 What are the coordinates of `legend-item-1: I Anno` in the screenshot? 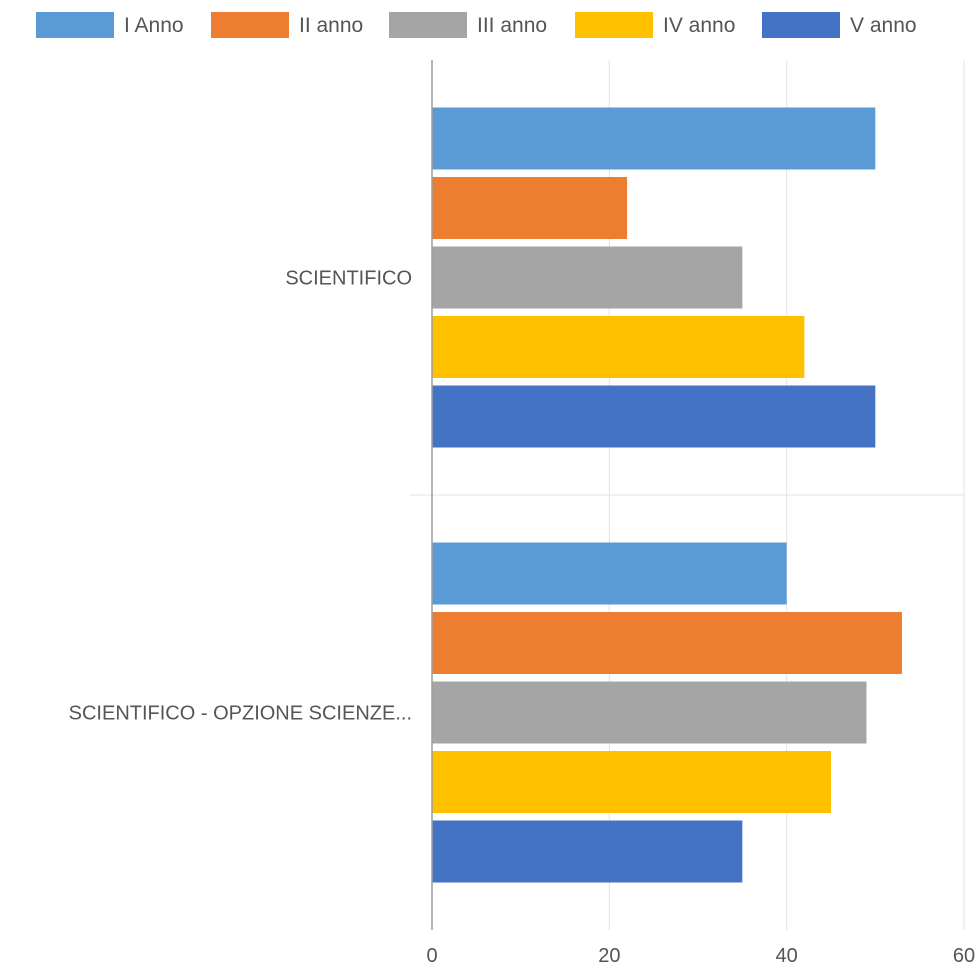 It's located at (110, 25).